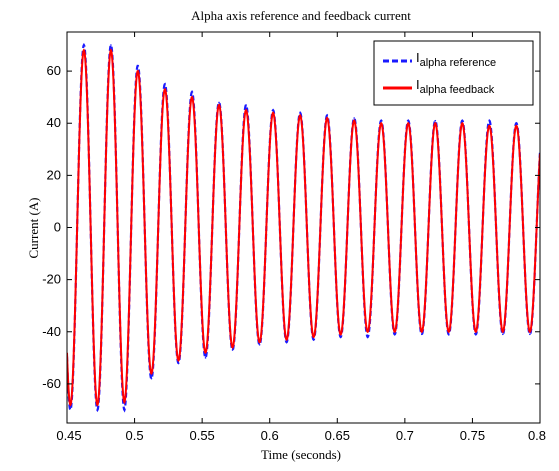 This screenshot has width=559, height=471. I want to click on legend: Ialpha reference Ialpha feedback, so click(453, 73).